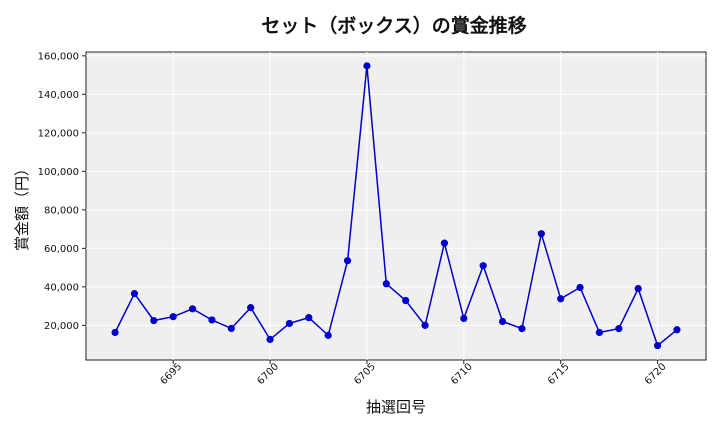  I want to click on y-tick-label: 140,000, so click(58, 95).